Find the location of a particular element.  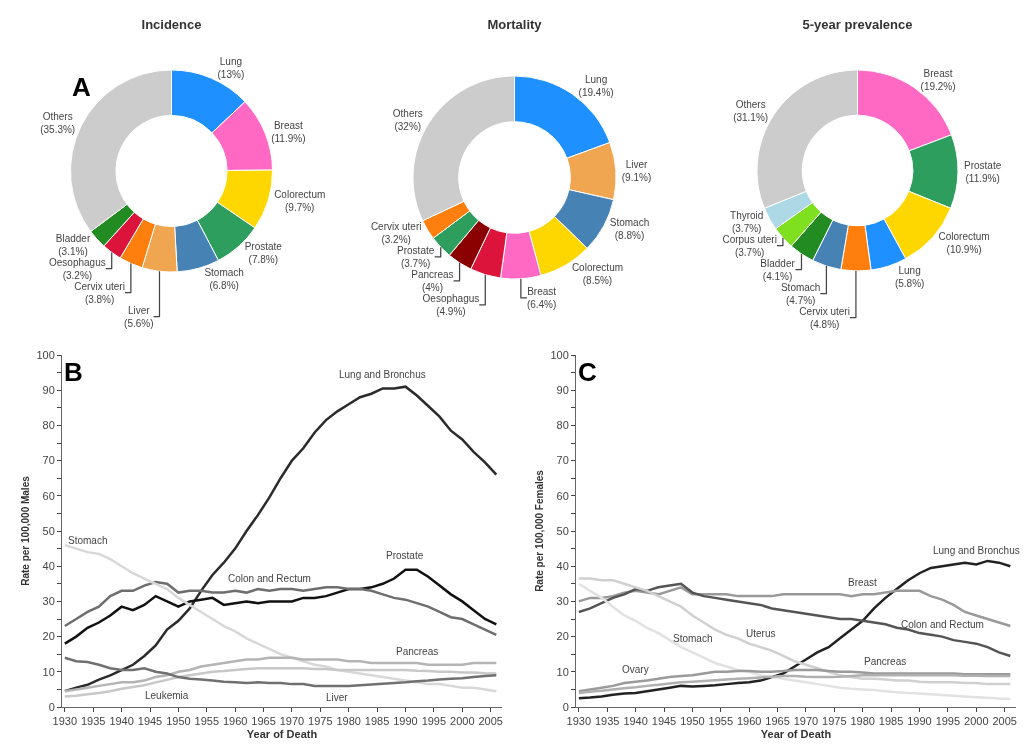

x-tick-label: 1955 is located at coordinates (721, 721).